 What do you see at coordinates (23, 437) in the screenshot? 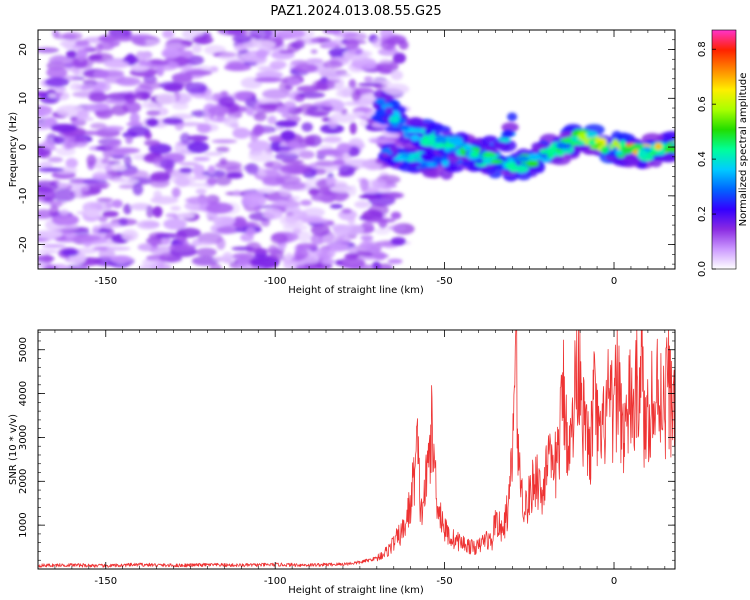
I see `snr-y-tick-labels: 1000 2000 3000 4000 5000` at bounding box center [23, 437].